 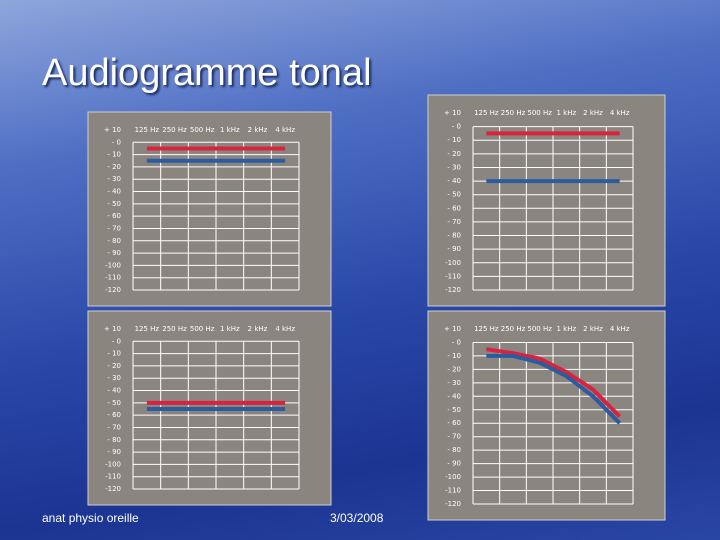 I want to click on footer-date: 3/03/2008, so click(x=357, y=518).